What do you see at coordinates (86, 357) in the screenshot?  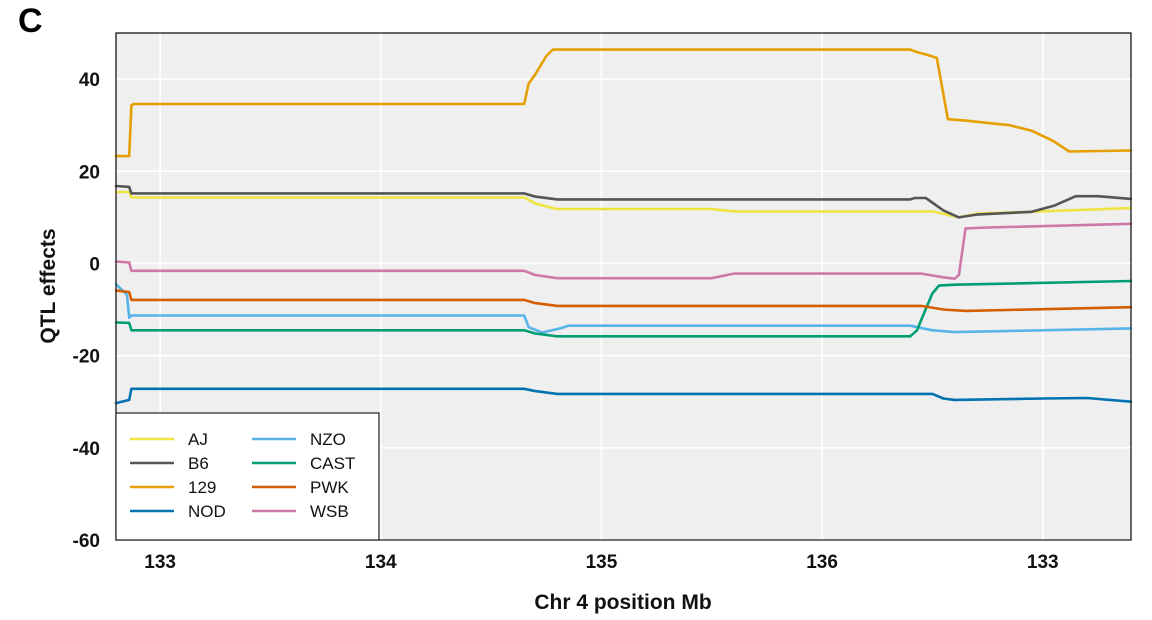 I see `y-tick-label: -20` at bounding box center [86, 357].